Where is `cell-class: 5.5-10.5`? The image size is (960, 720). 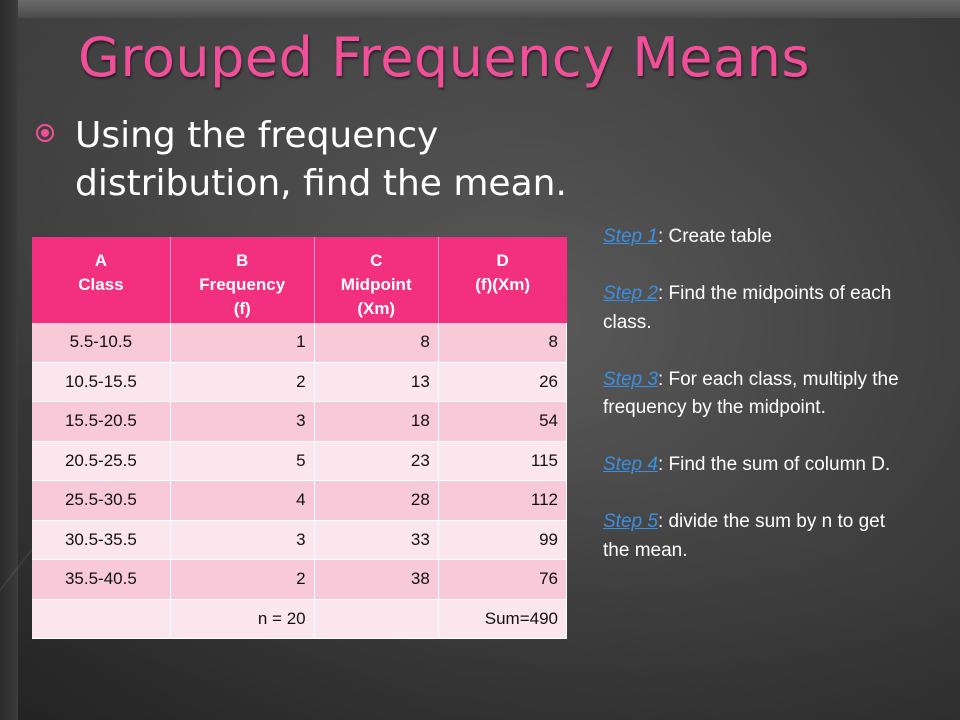
cell-class: 5.5-10.5 is located at coordinates (101, 343).